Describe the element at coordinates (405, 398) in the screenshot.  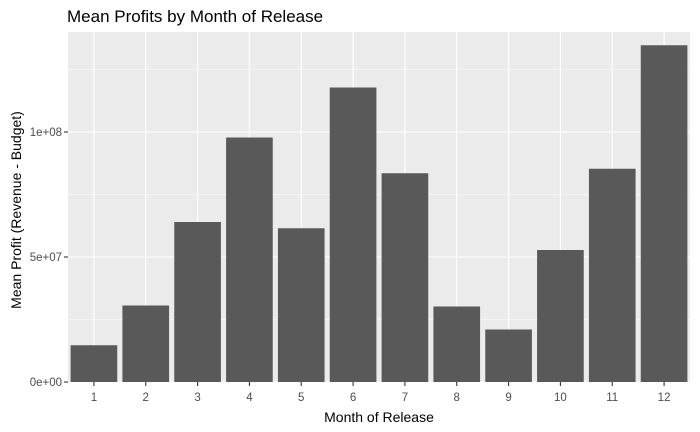
I see `x-tick-label: 7` at that location.